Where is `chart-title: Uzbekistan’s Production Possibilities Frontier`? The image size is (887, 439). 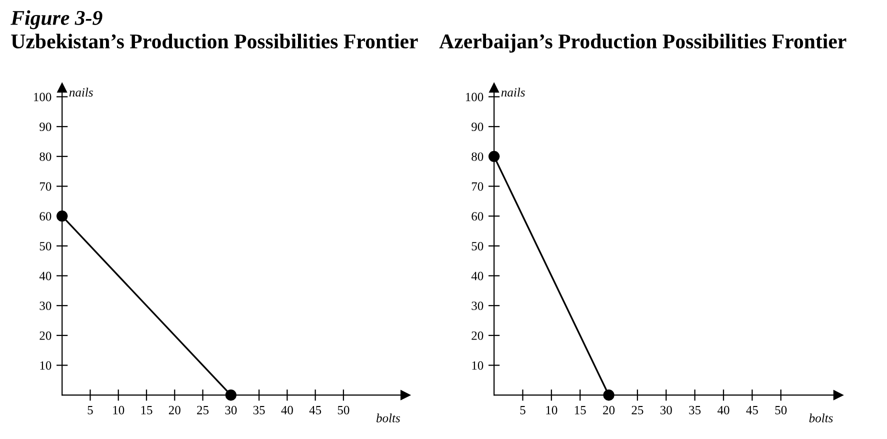 chart-title: Uzbekistan’s Production Possibilities Frontier is located at coordinates (214, 41).